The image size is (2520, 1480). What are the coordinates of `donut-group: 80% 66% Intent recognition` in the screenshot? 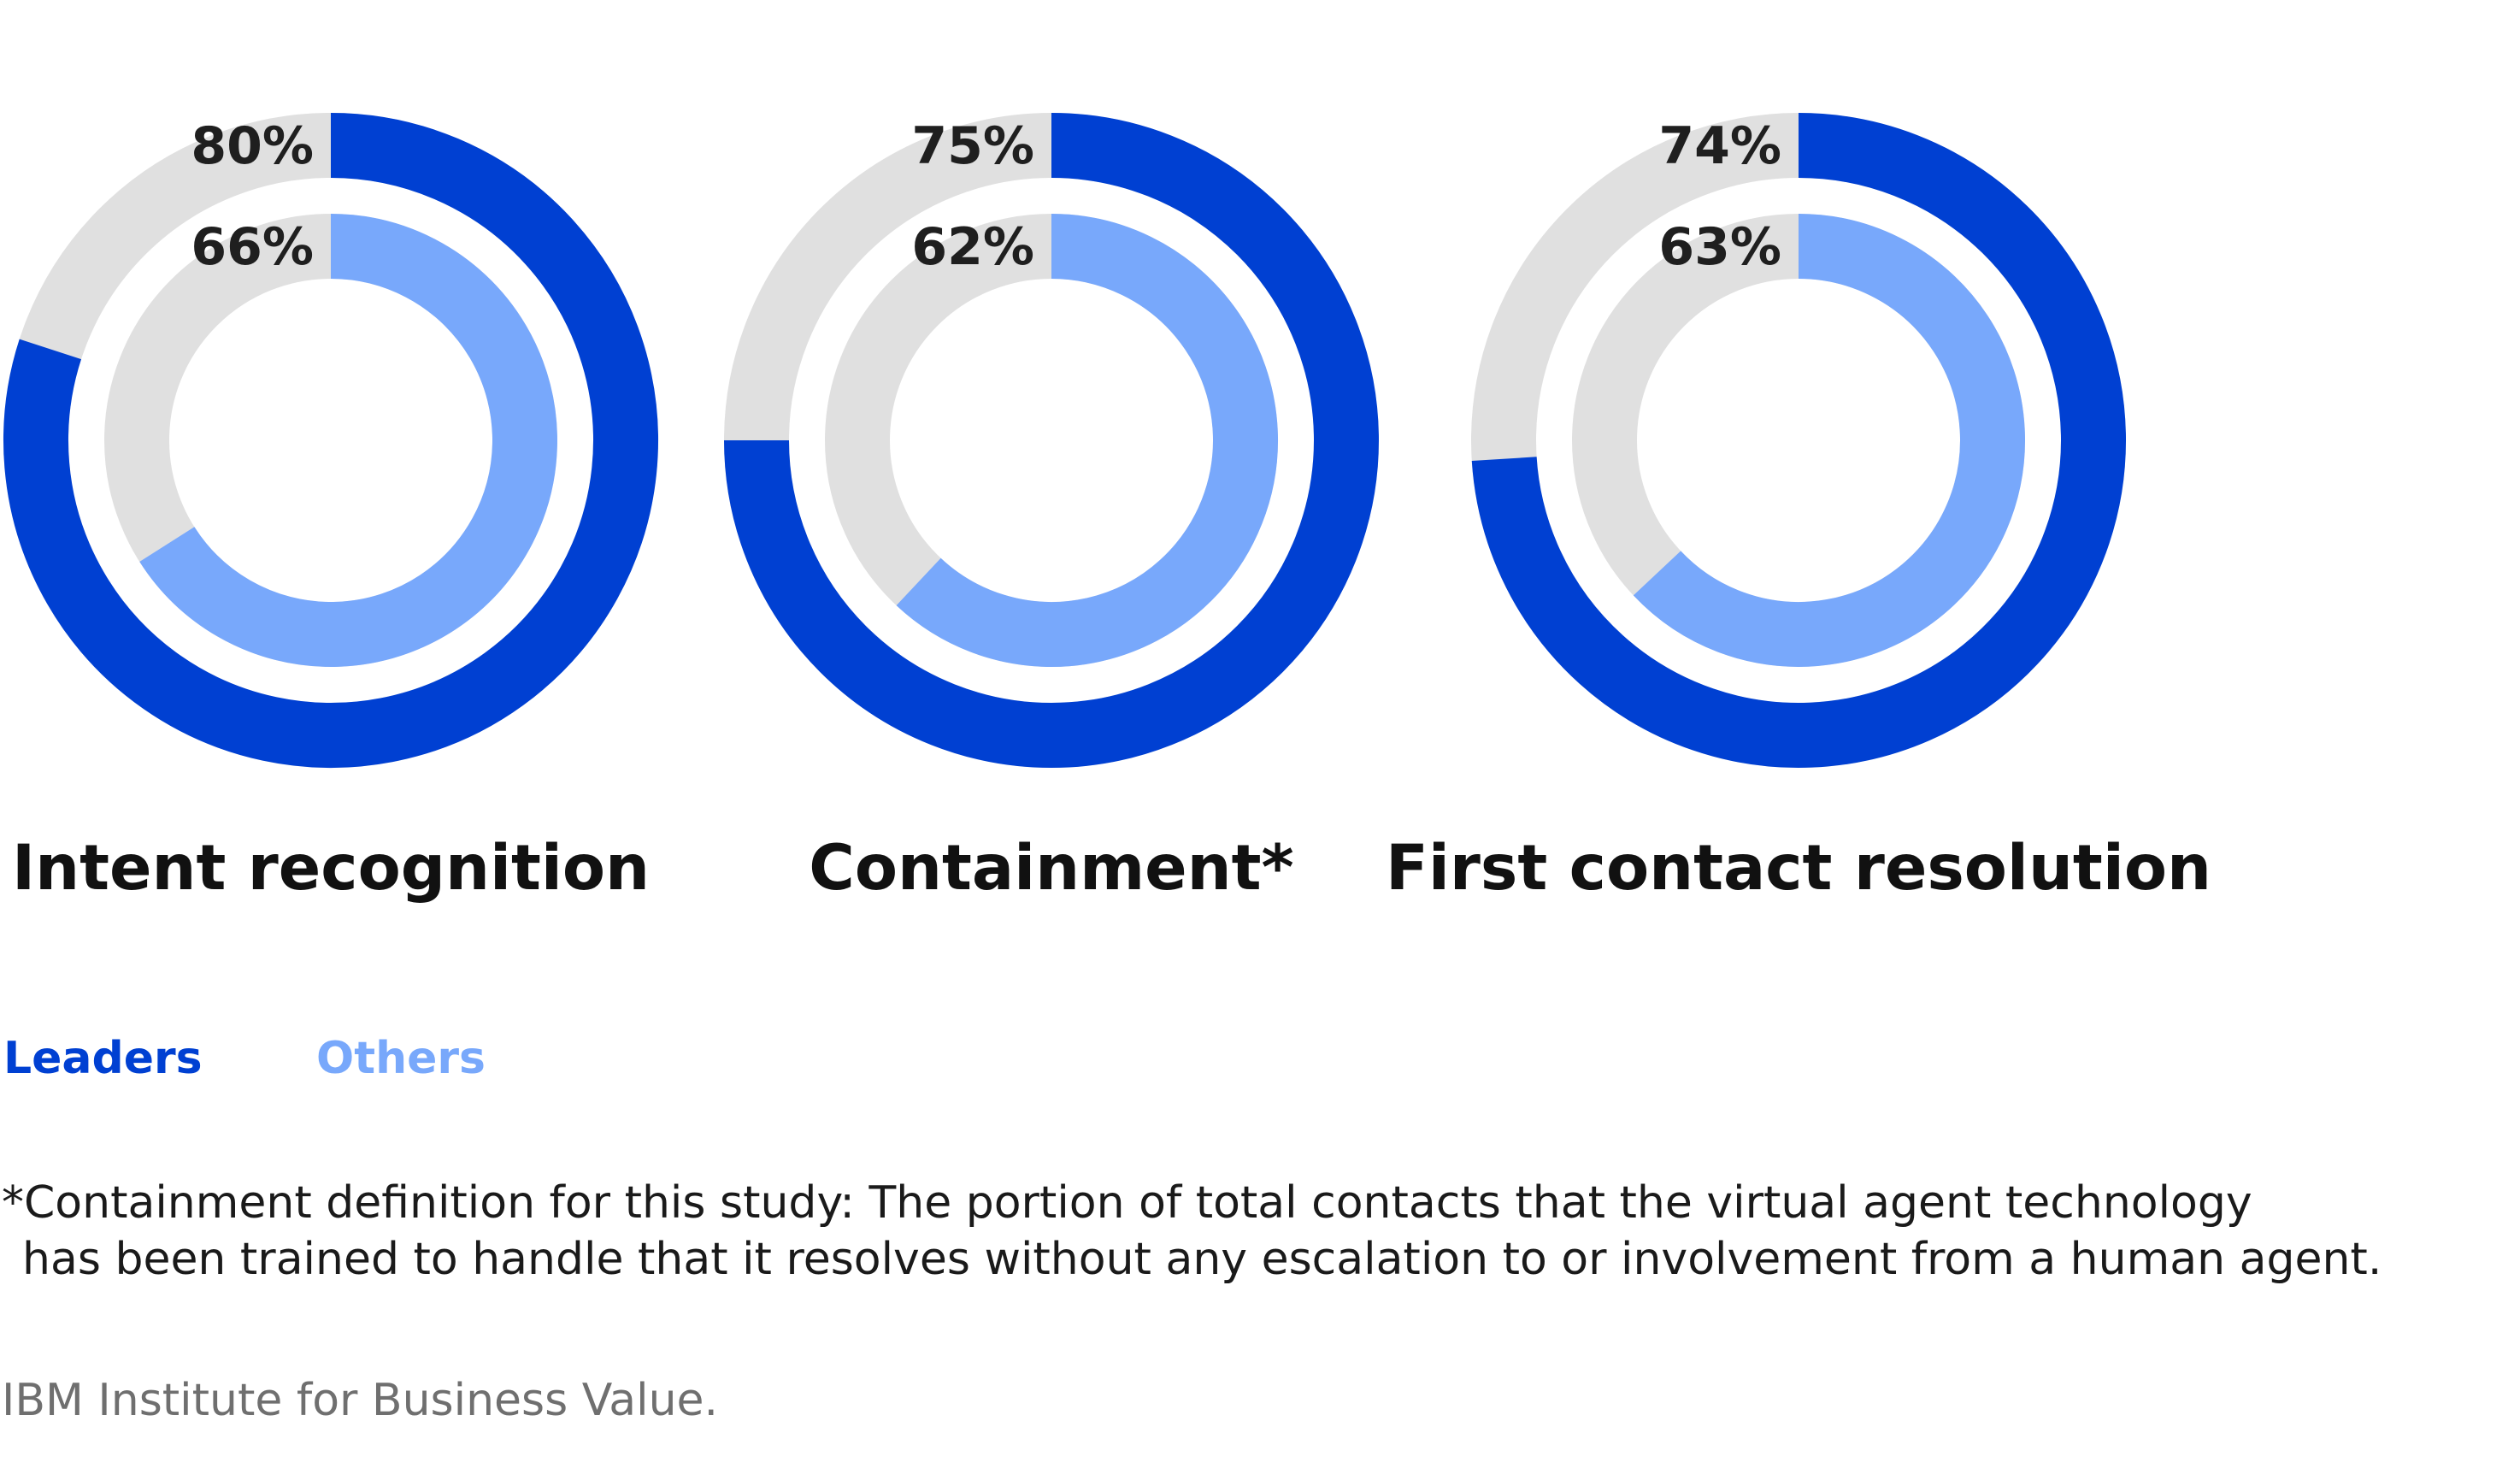 It's located at (330, 509).